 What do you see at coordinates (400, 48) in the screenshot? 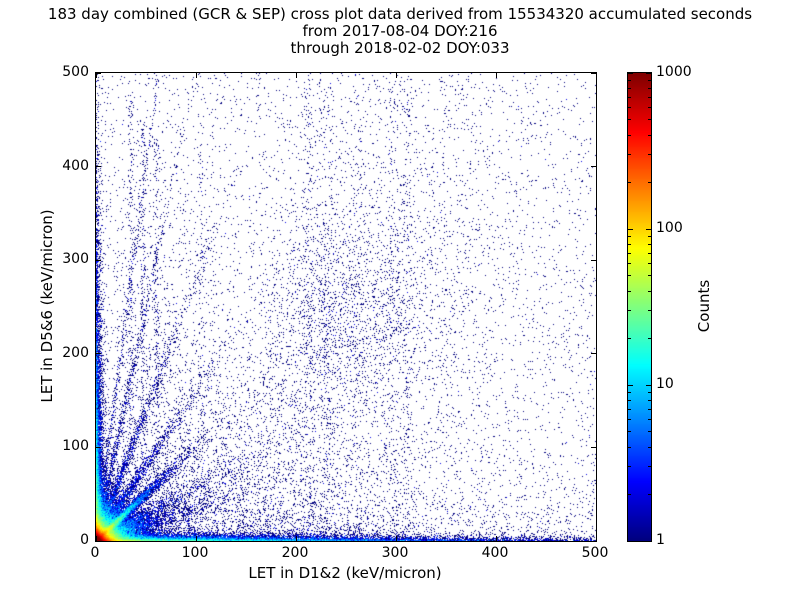
I see `title-line-3: through 2018-02-02 DOY:033` at bounding box center [400, 48].